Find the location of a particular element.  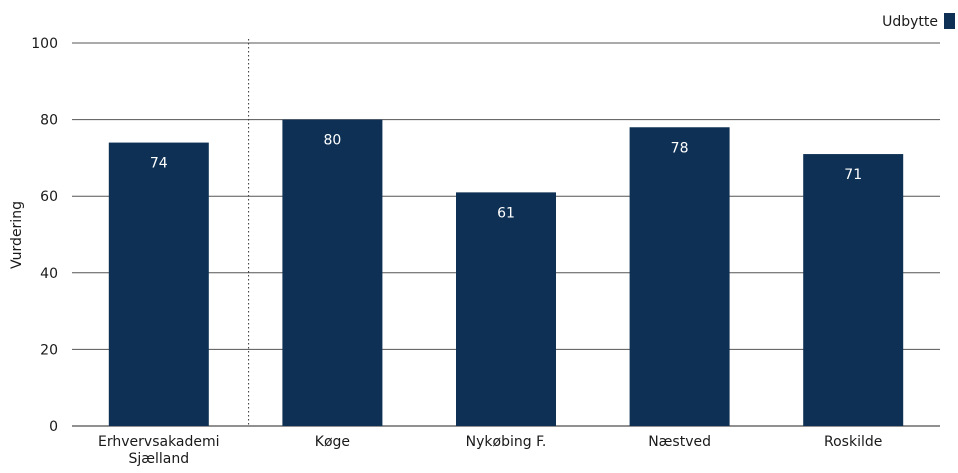

data-label: 61 is located at coordinates (506, 213).